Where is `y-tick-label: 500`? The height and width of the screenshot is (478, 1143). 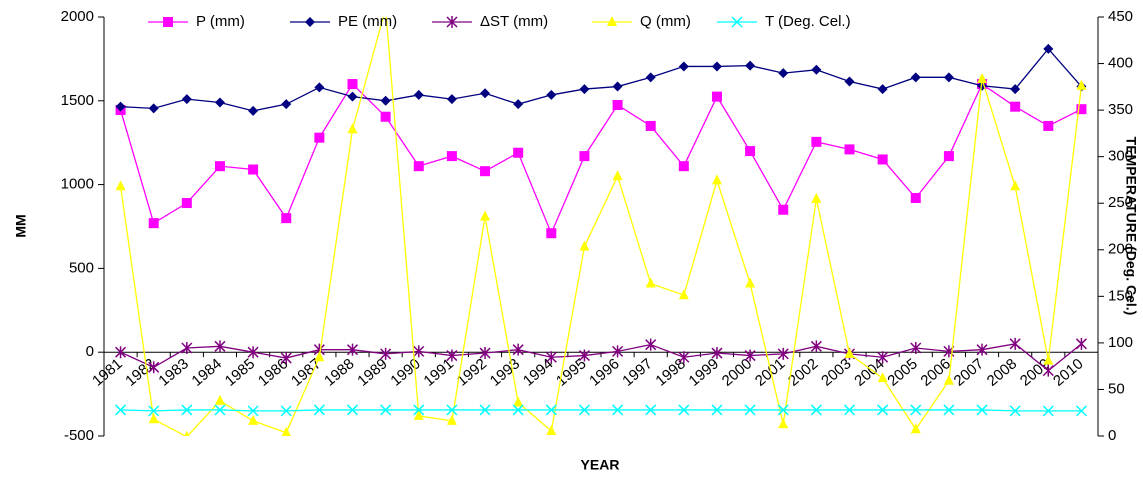
y-tick-label: 500 is located at coordinates (81, 267).